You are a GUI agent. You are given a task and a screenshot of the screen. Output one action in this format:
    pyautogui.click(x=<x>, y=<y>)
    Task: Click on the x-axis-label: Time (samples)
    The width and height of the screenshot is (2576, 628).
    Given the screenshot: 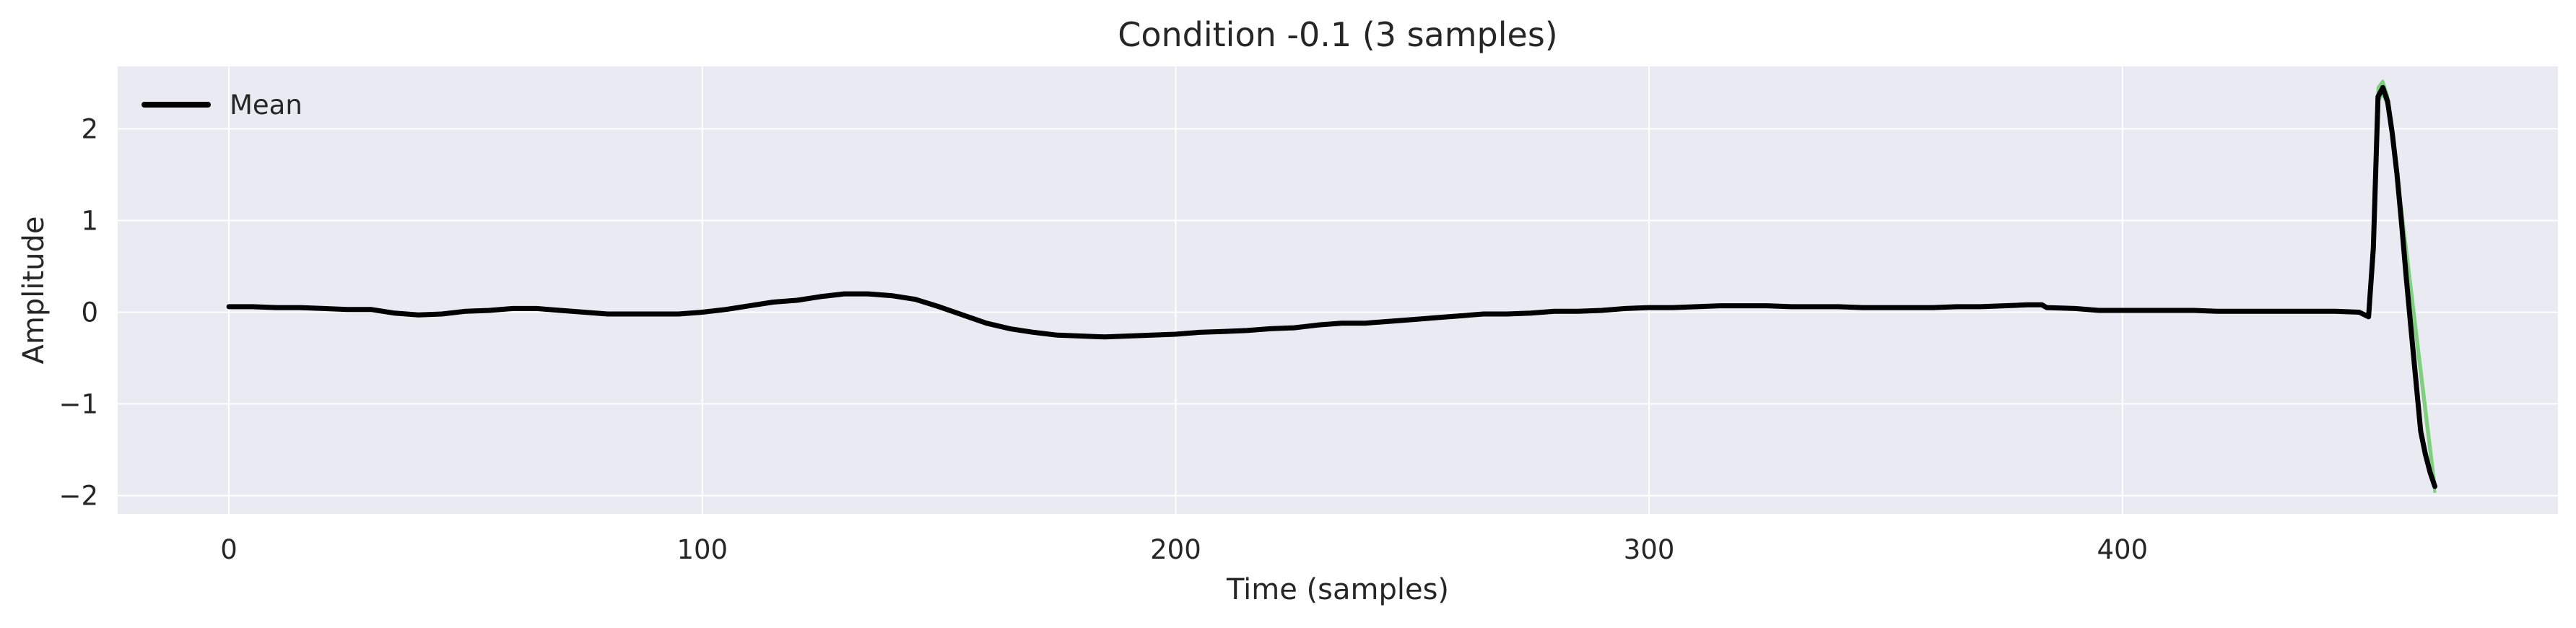 What is the action you would take?
    pyautogui.click(x=1337, y=589)
    